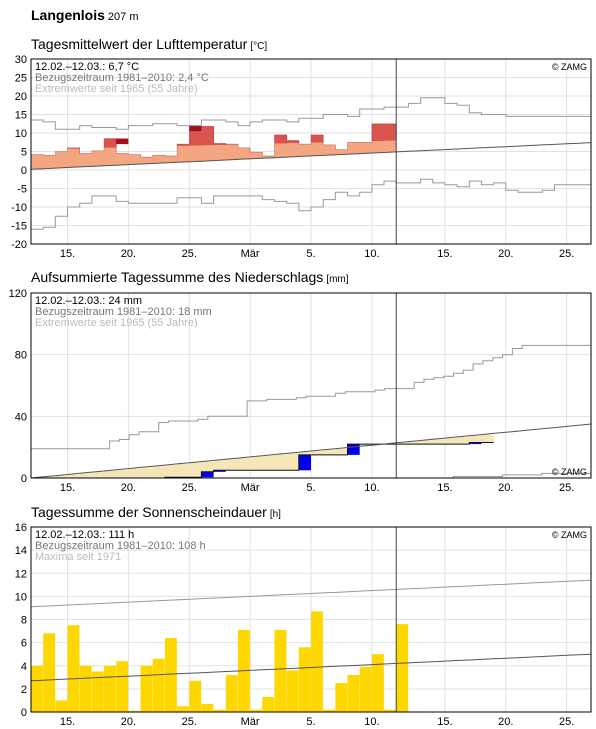 The image size is (596, 729). I want to click on y-tick-label: 4, so click(24, 667).